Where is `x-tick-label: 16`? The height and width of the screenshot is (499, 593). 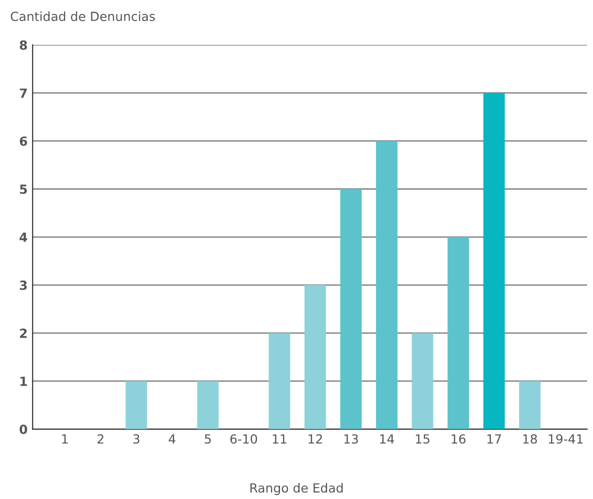
x-tick-label: 16 is located at coordinates (459, 439).